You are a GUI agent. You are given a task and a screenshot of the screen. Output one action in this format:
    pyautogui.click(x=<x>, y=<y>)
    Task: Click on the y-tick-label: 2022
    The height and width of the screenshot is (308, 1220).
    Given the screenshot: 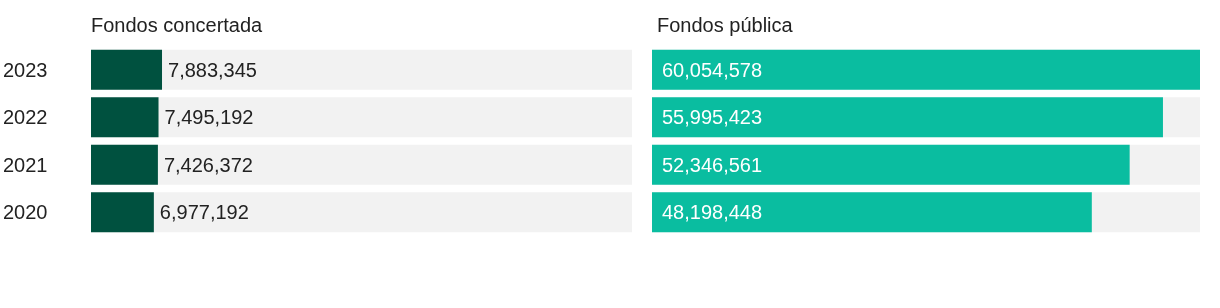 What is the action you would take?
    pyautogui.click(x=25, y=117)
    